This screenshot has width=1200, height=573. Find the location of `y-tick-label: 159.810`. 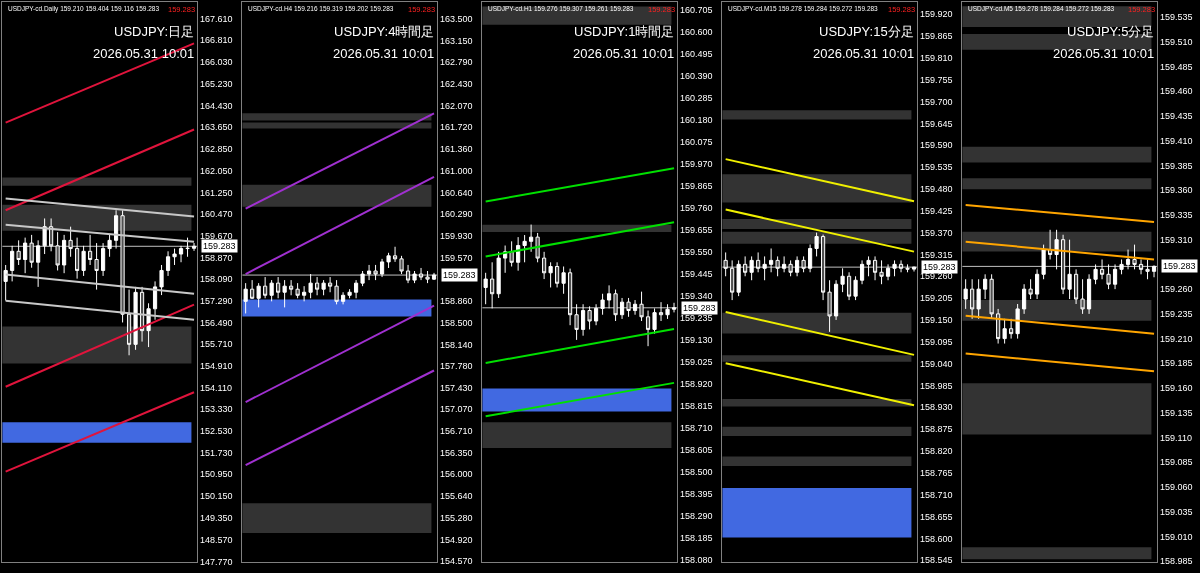

y-tick-label: 159.810 is located at coordinates (936, 58).